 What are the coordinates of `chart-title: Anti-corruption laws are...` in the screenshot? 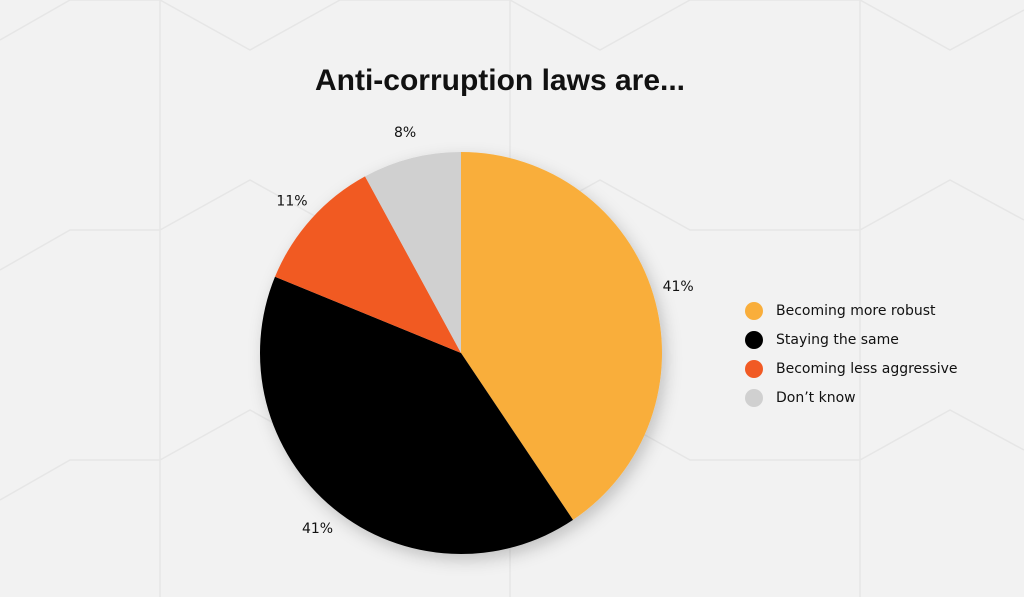 It's located at (500, 80).